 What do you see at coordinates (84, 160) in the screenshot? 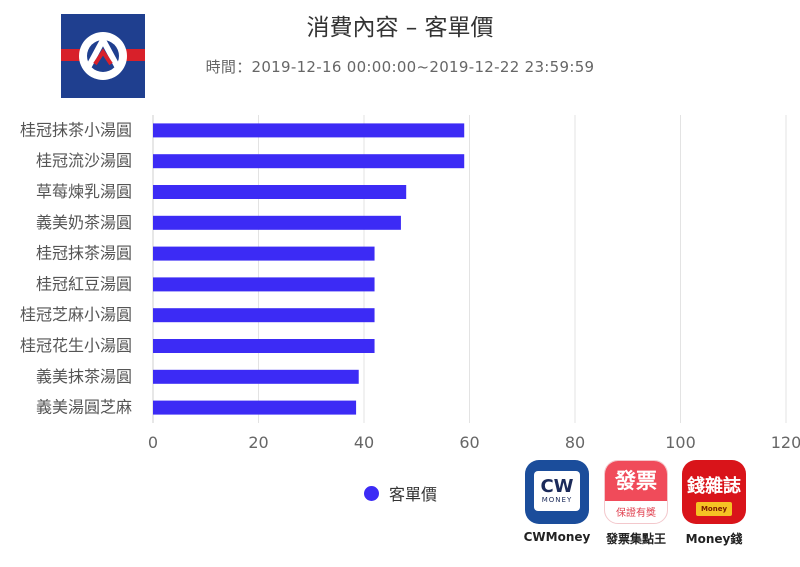
I see `category-label: 桂冠流沙湯圓` at bounding box center [84, 160].